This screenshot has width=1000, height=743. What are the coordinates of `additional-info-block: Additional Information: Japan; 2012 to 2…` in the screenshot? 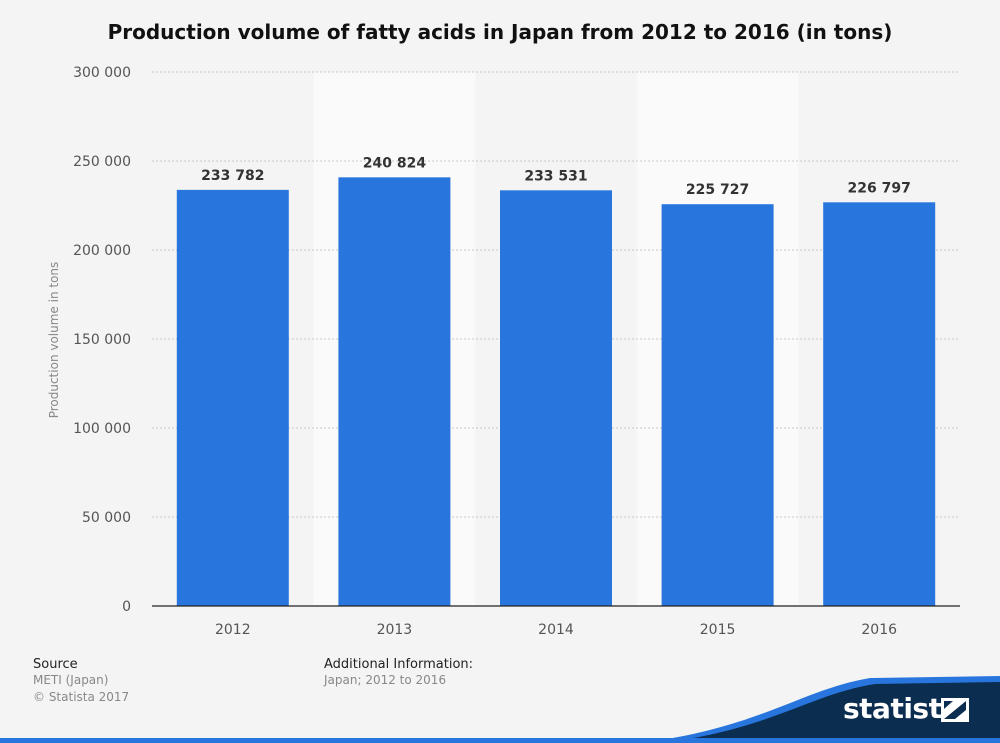 It's located at (398, 673).